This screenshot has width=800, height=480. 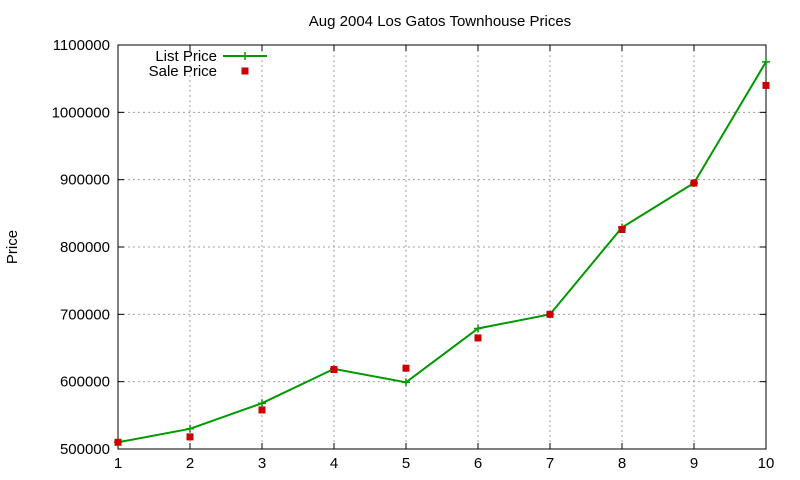 What do you see at coordinates (85, 449) in the screenshot?
I see `y-tick-label: 500000` at bounding box center [85, 449].